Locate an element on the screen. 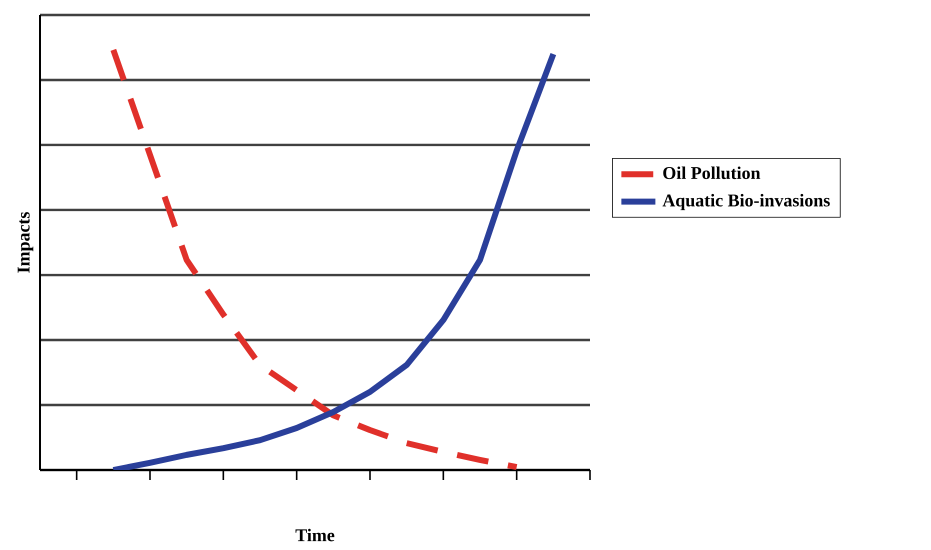 This screenshot has height=550, width=931. legend-label: Aquatic Bio-invasions is located at coordinates (746, 202).